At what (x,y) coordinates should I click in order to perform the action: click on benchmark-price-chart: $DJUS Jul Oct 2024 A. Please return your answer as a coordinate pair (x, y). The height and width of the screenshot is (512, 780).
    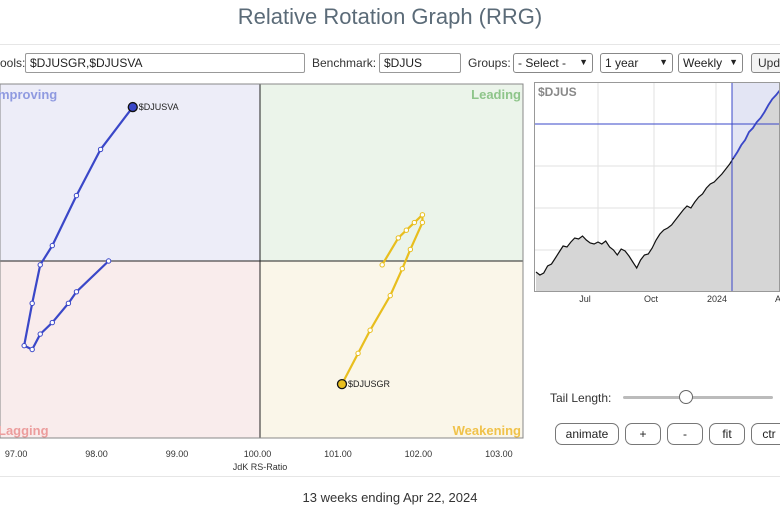
    Looking at the image, I should click on (657, 193).